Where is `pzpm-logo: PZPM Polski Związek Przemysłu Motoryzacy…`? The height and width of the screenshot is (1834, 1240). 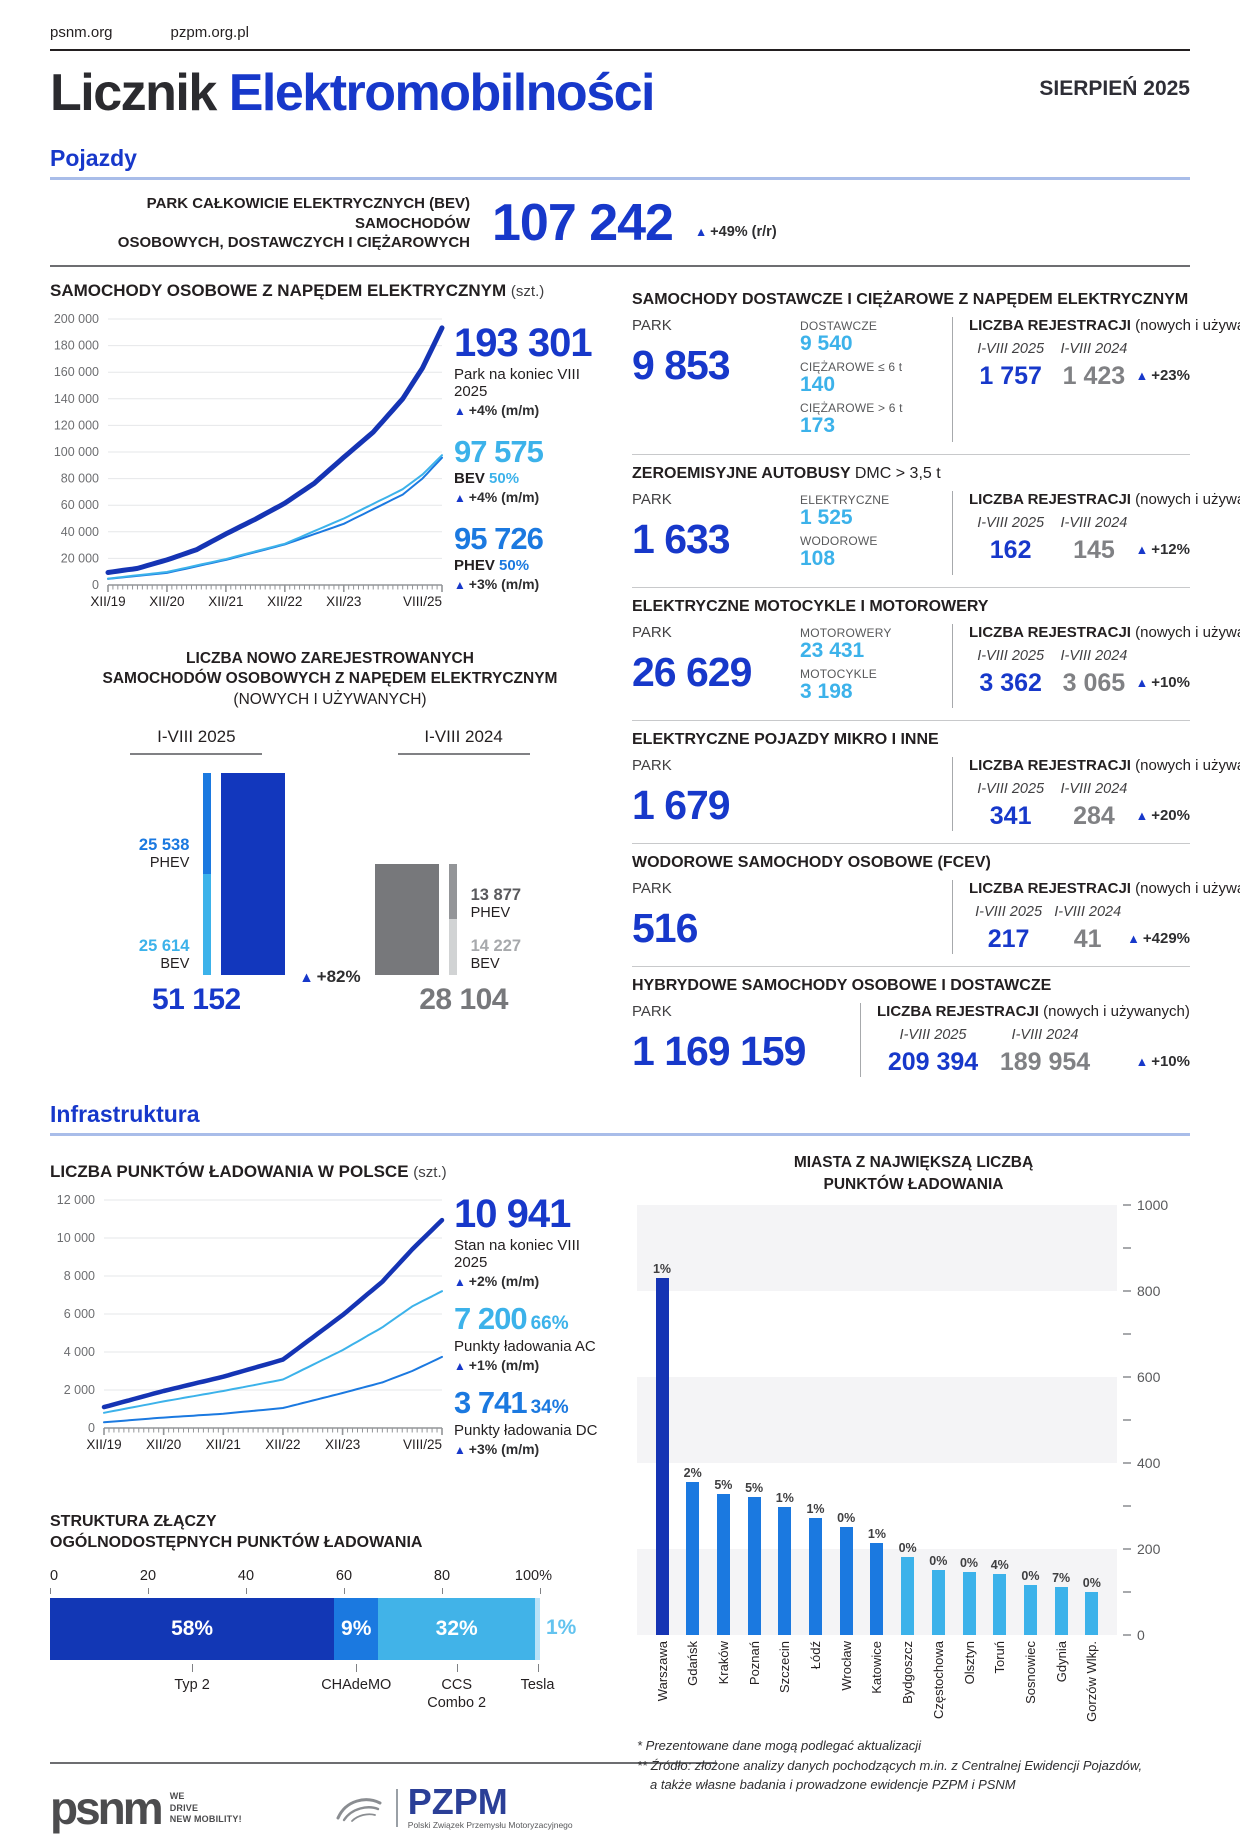 pzpm-logo: PZPM Polski Związek Przemysłu Motoryzacy… is located at coordinates (452, 1806).